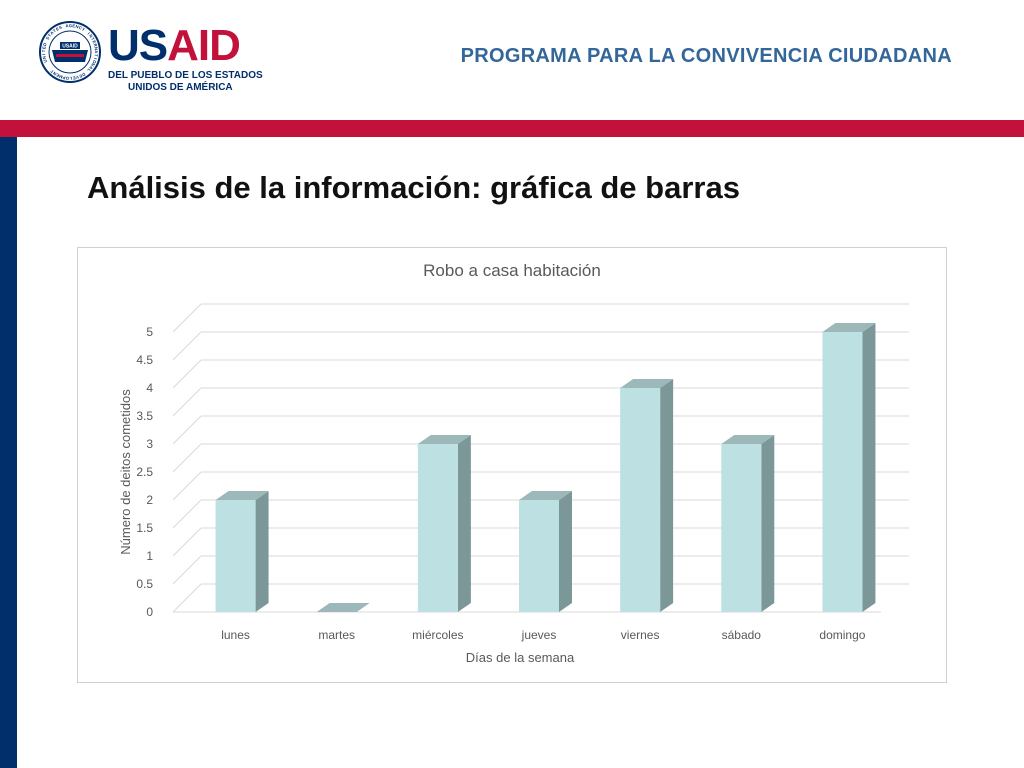 Image resolution: width=1024 pixels, height=768 pixels. I want to click on y-tick-label: 1, so click(149, 556).